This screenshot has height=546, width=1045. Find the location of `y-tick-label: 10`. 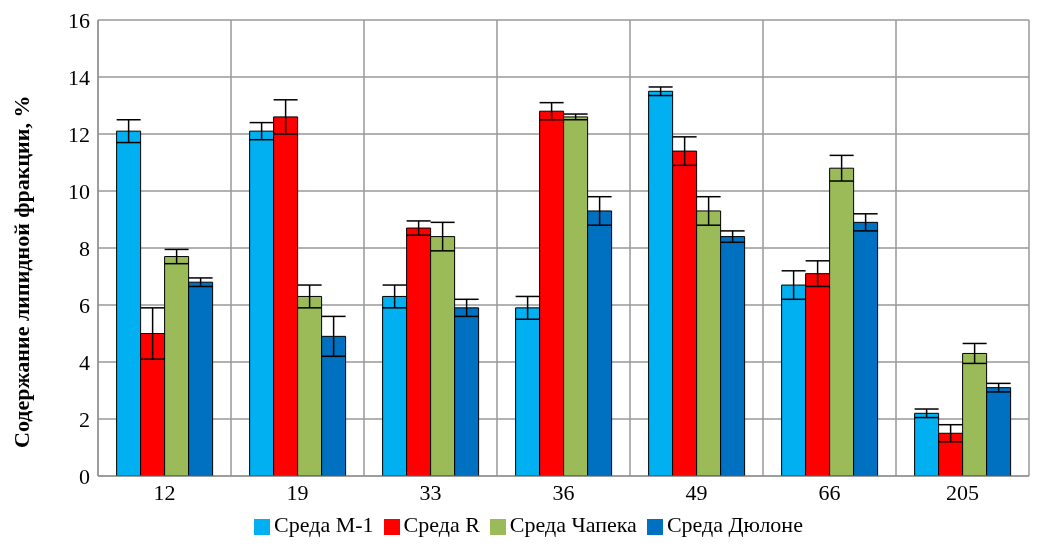

y-tick-label: 10 is located at coordinates (79, 191).